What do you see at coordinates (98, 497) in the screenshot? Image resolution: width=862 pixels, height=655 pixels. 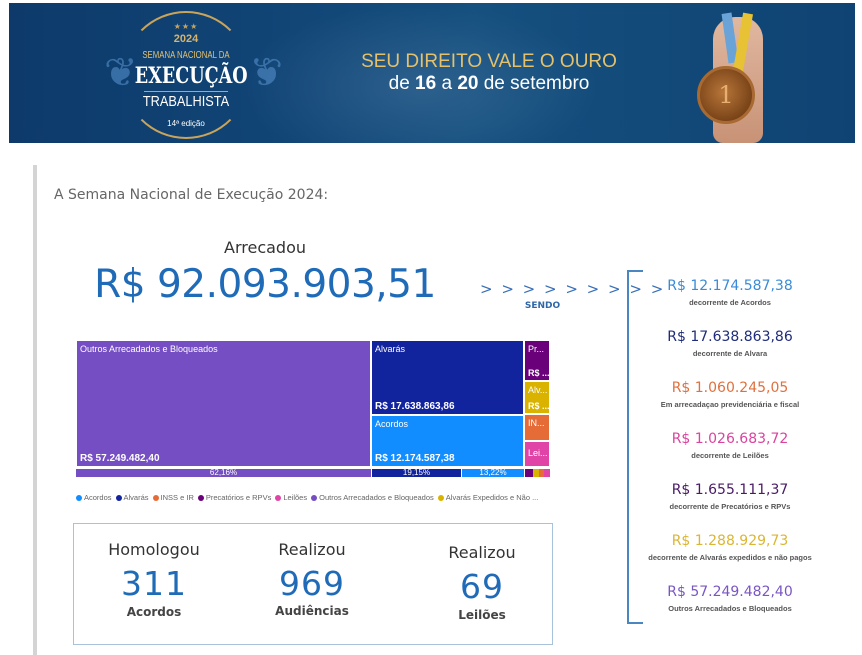 I see `legend-label: Acordos` at bounding box center [98, 497].